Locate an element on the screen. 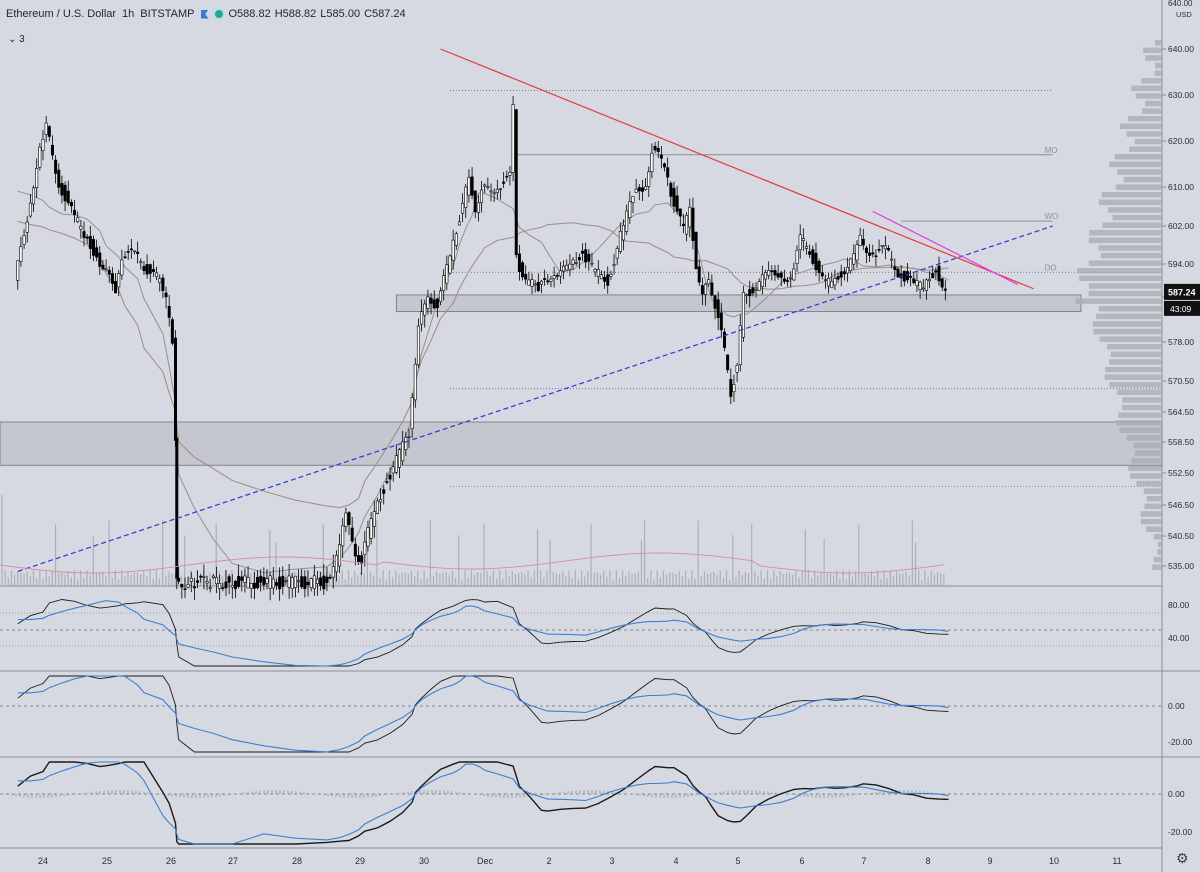 The height and width of the screenshot is (872, 1200). price-tick-label: 546.50 is located at coordinates (1181, 505).